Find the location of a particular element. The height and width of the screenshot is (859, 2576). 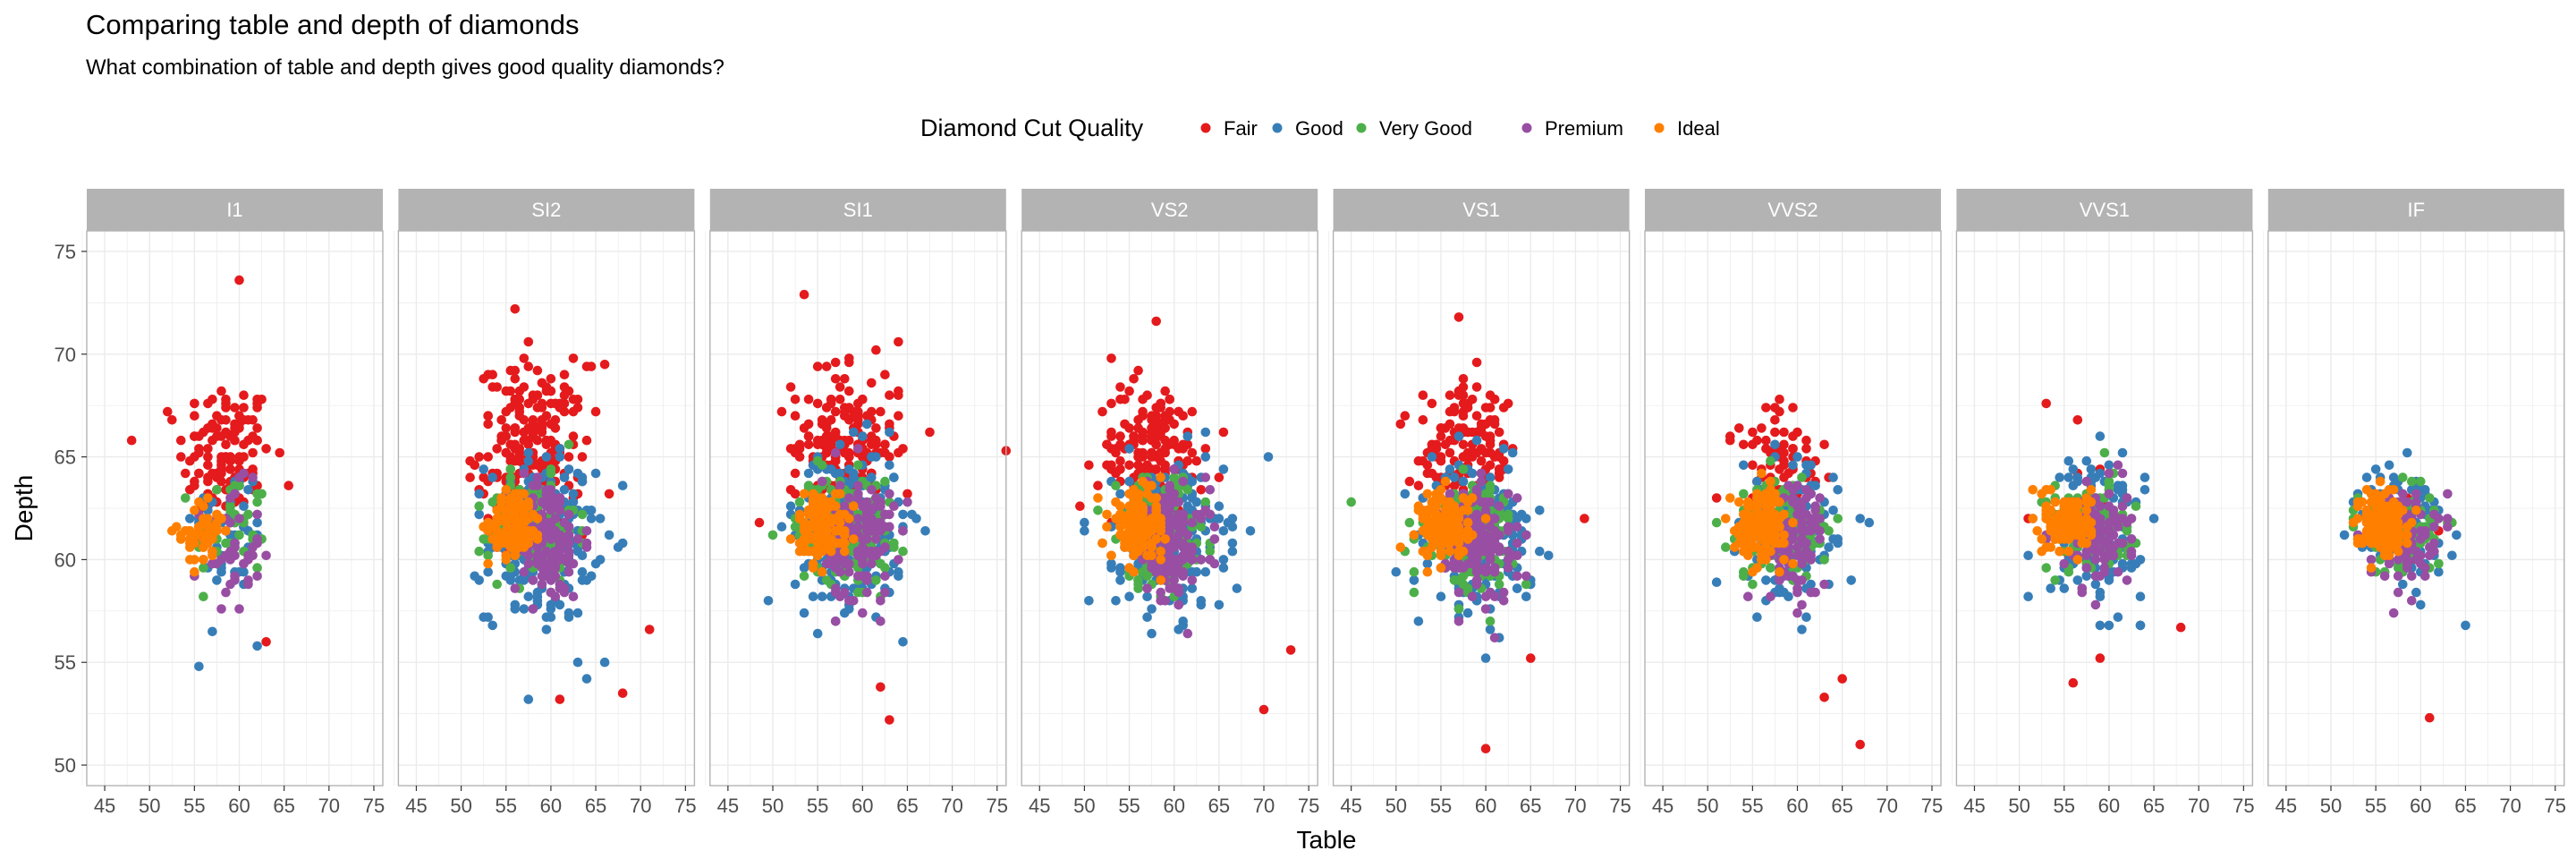

legend-item-fair: Fair is located at coordinates (1229, 128).